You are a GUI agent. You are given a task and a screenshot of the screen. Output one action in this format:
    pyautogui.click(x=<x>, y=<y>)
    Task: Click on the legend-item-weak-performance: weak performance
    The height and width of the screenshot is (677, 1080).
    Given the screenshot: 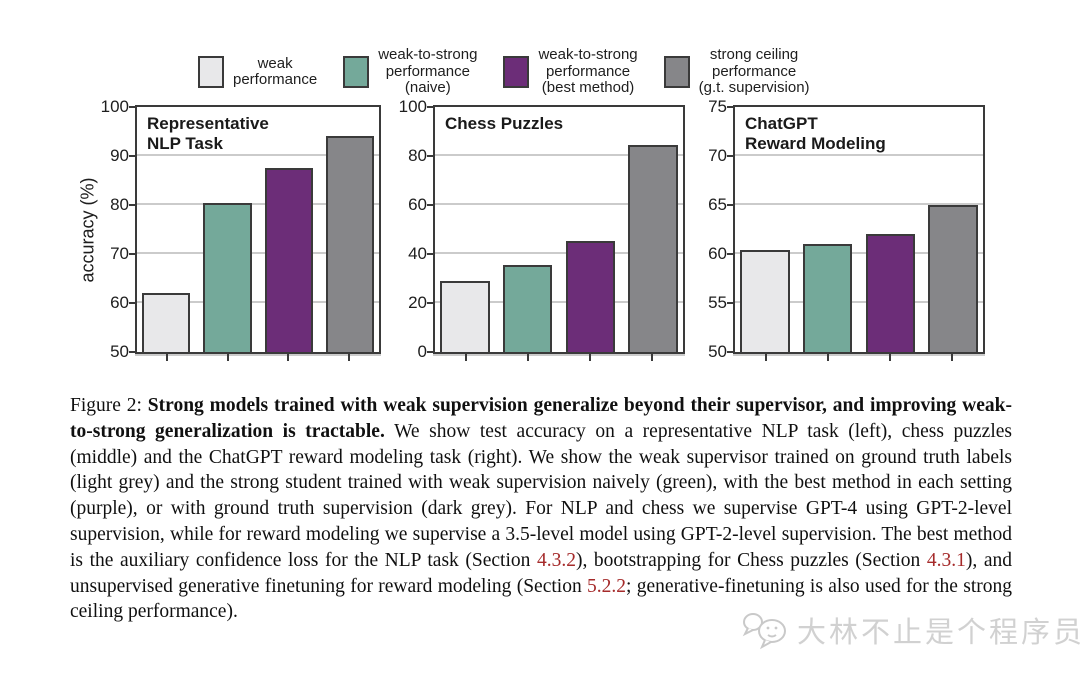 What is the action you would take?
    pyautogui.click(x=258, y=71)
    